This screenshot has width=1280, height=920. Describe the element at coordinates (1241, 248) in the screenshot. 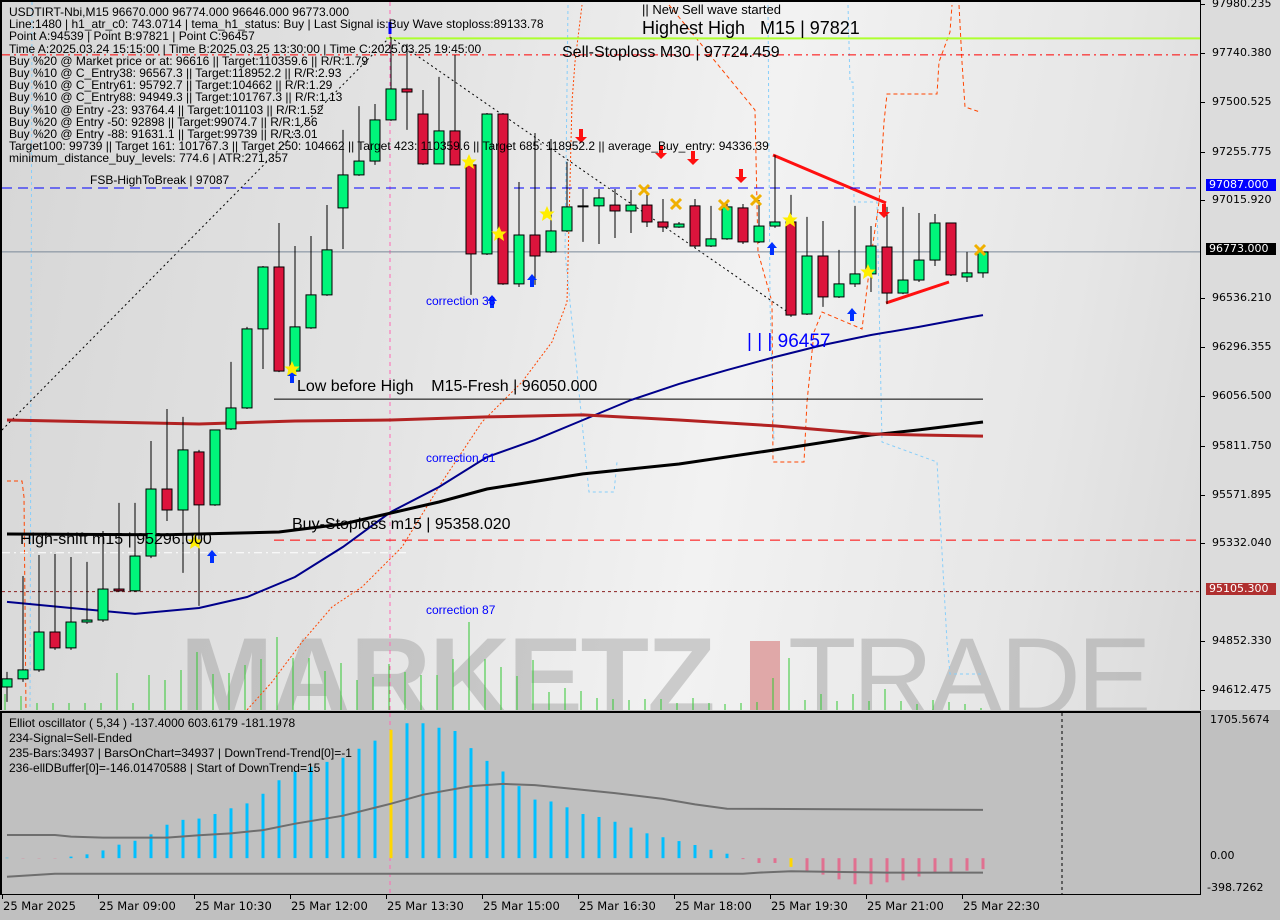

I see `price-badge: 96773.000` at that location.